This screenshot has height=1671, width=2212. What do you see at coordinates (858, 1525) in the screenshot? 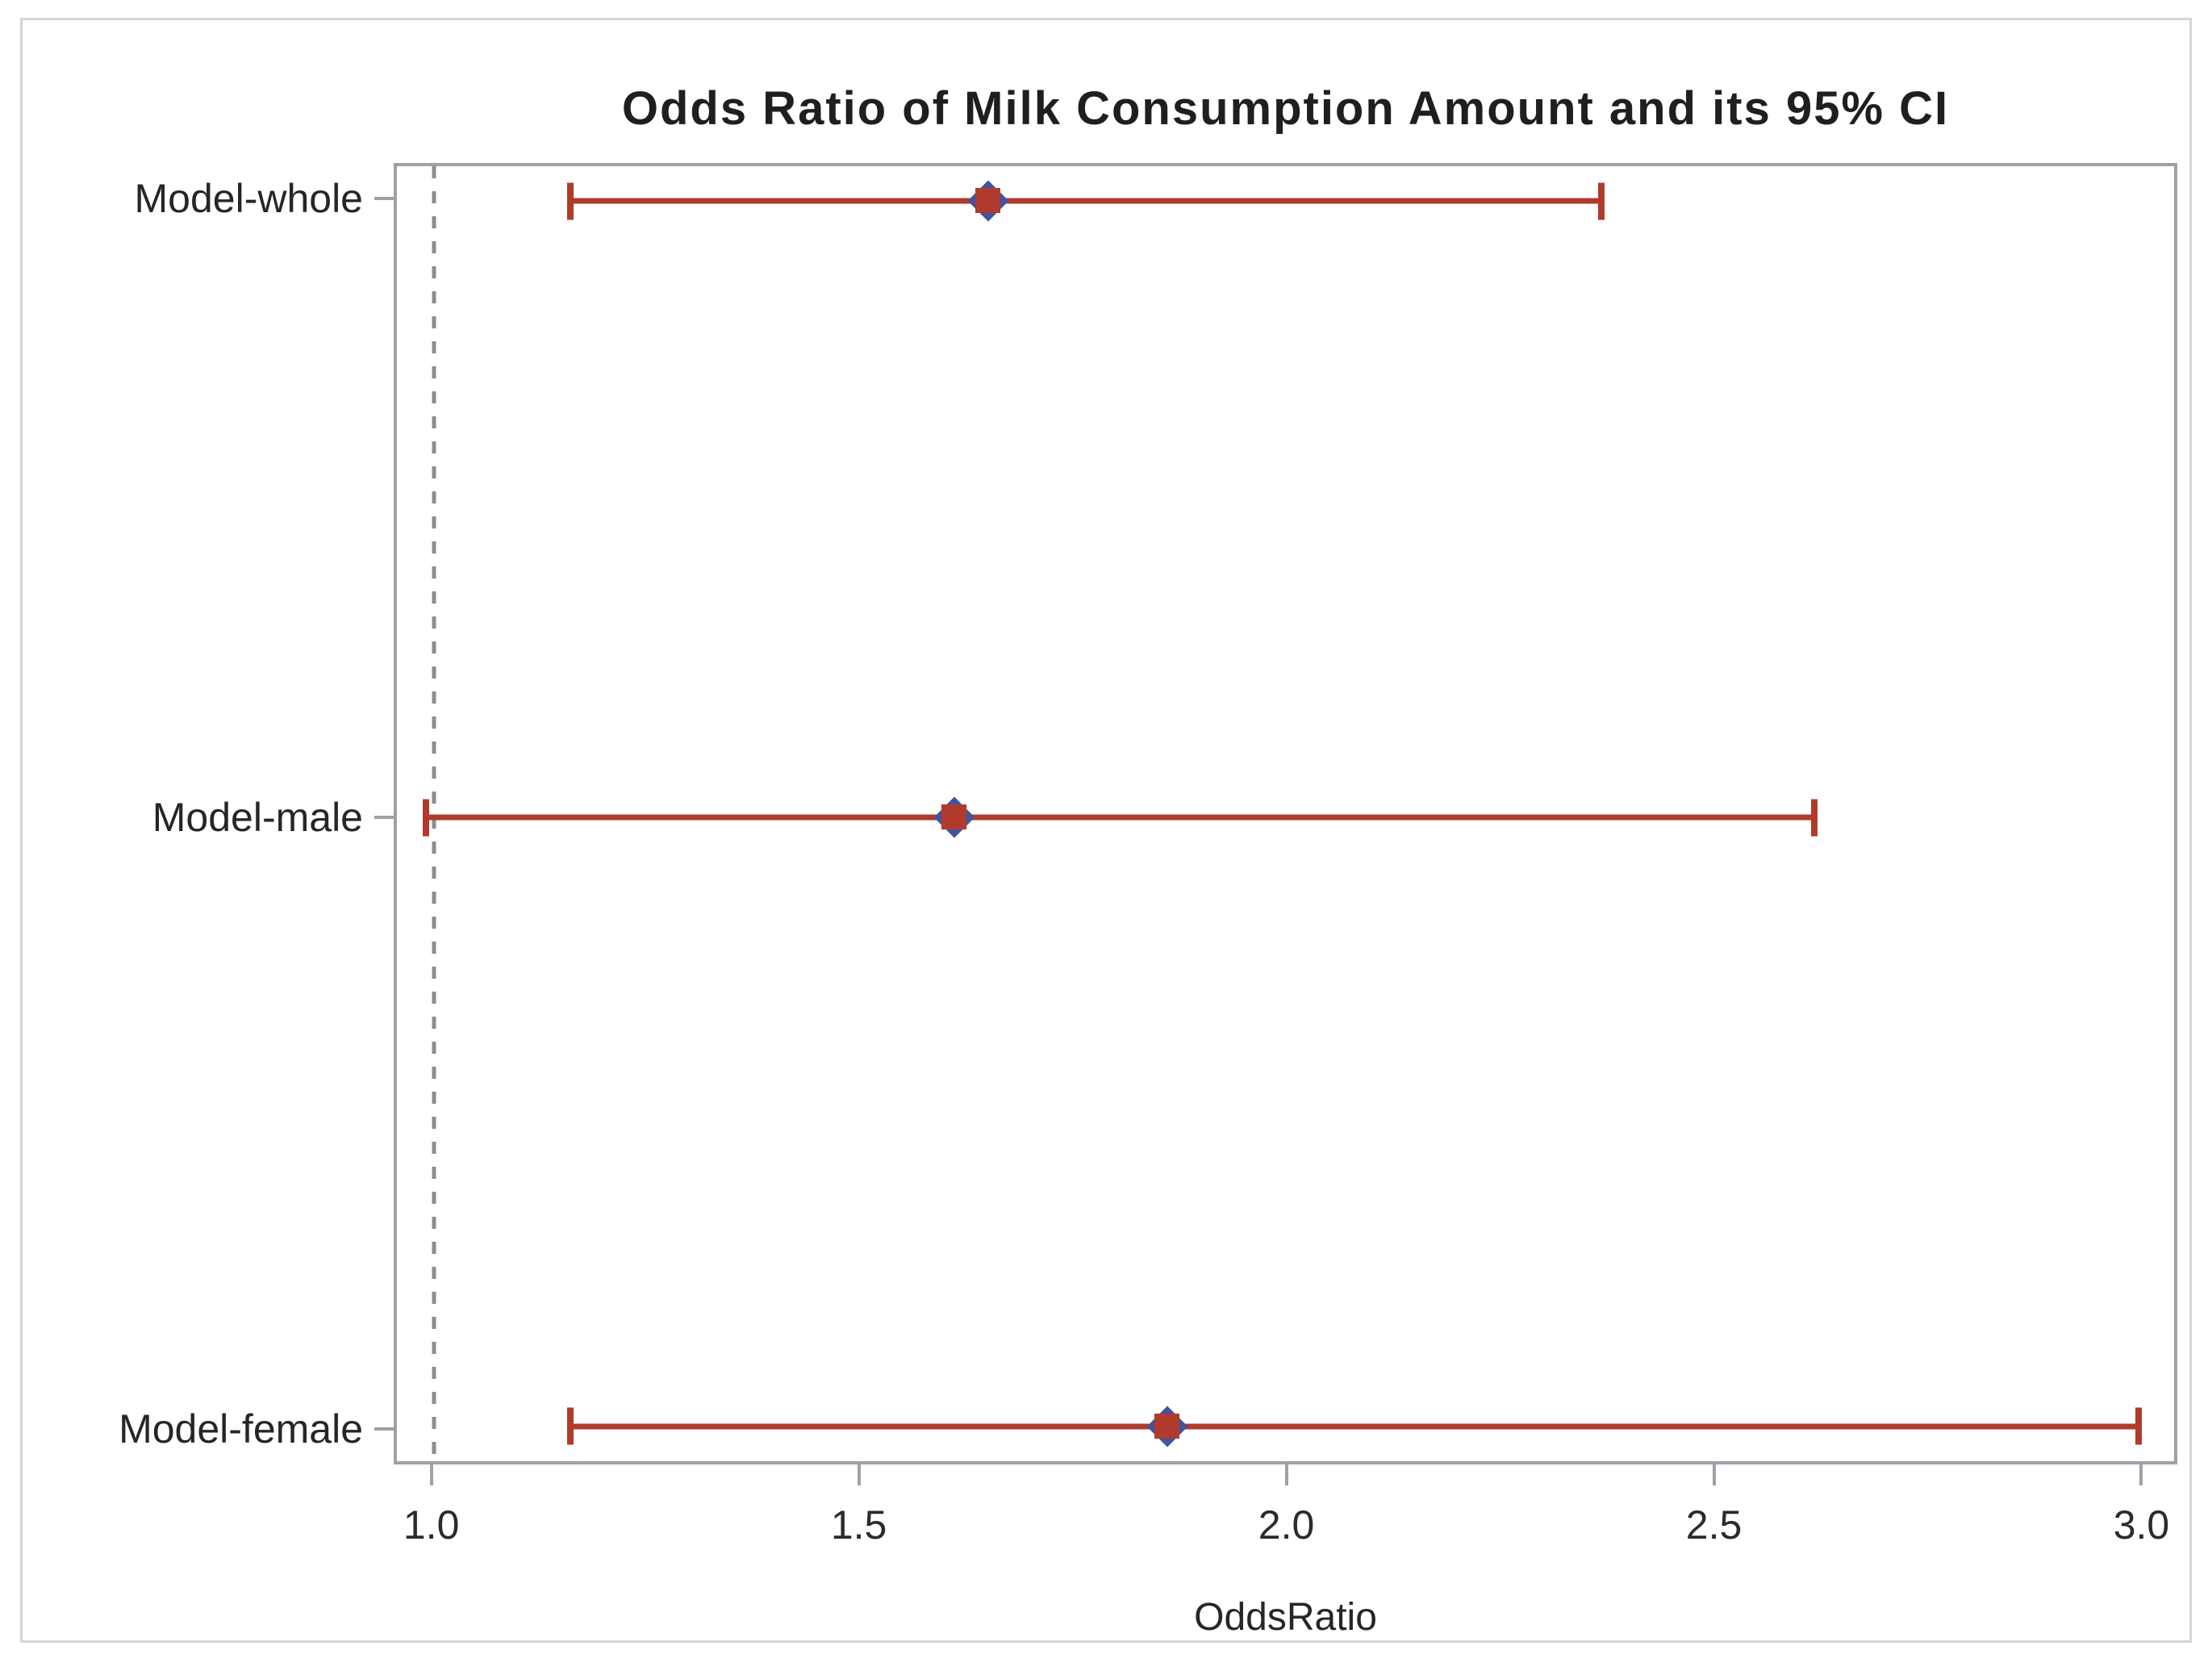
I see `x-axis-tick-label: 1.5` at bounding box center [858, 1525].